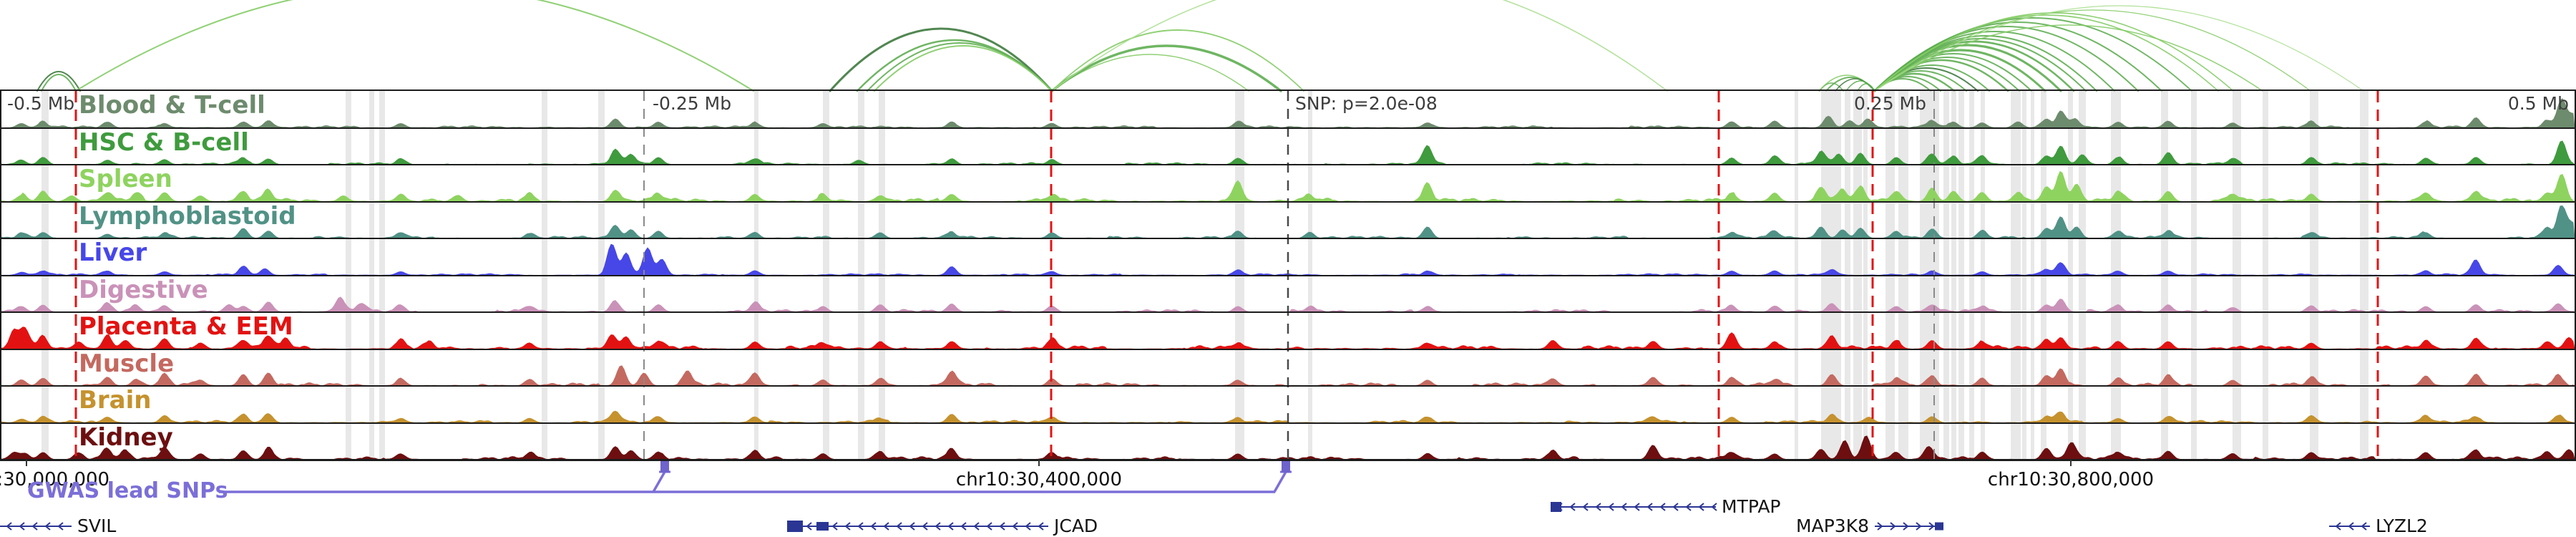  Describe the element at coordinates (1832, 526) in the screenshot. I see `gene-label-map3k8: MAP3K8` at that location.